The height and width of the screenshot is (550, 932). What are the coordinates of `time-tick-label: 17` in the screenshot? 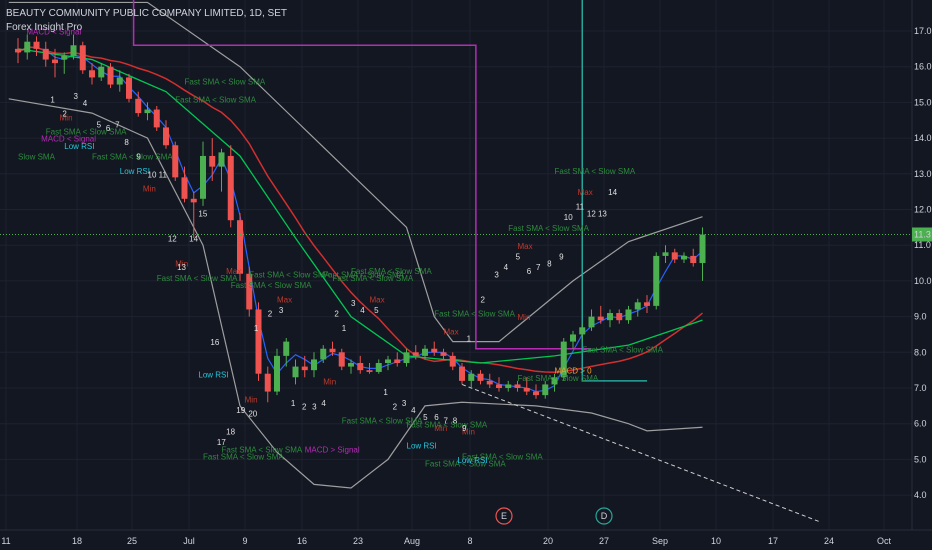 It's located at (773, 541).